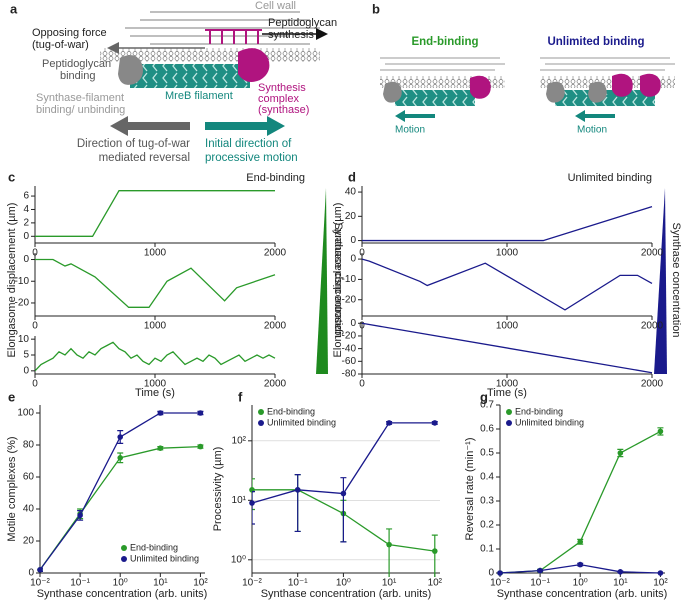 The height and width of the screenshot is (600, 683). What do you see at coordinates (597, 92) in the screenshot?
I see `binding-protein` at bounding box center [597, 92].